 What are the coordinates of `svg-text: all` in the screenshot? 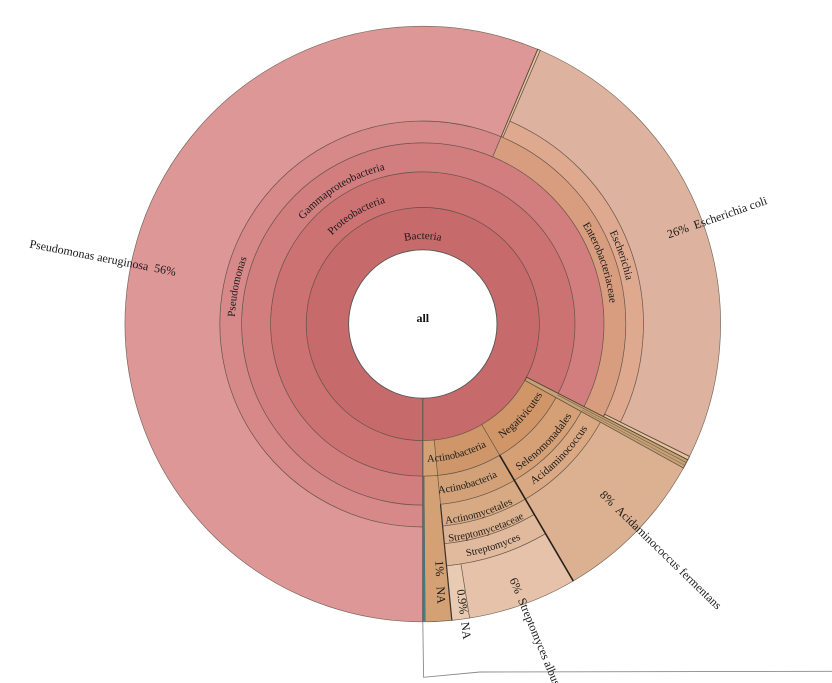 It's located at (422, 318).